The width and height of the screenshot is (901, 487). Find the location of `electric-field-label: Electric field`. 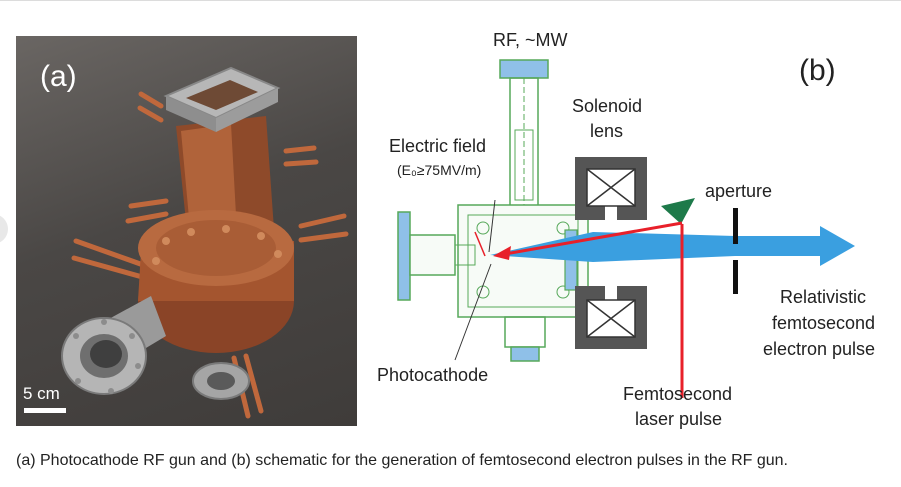

electric-field-label: Electric field is located at coordinates (438, 146).